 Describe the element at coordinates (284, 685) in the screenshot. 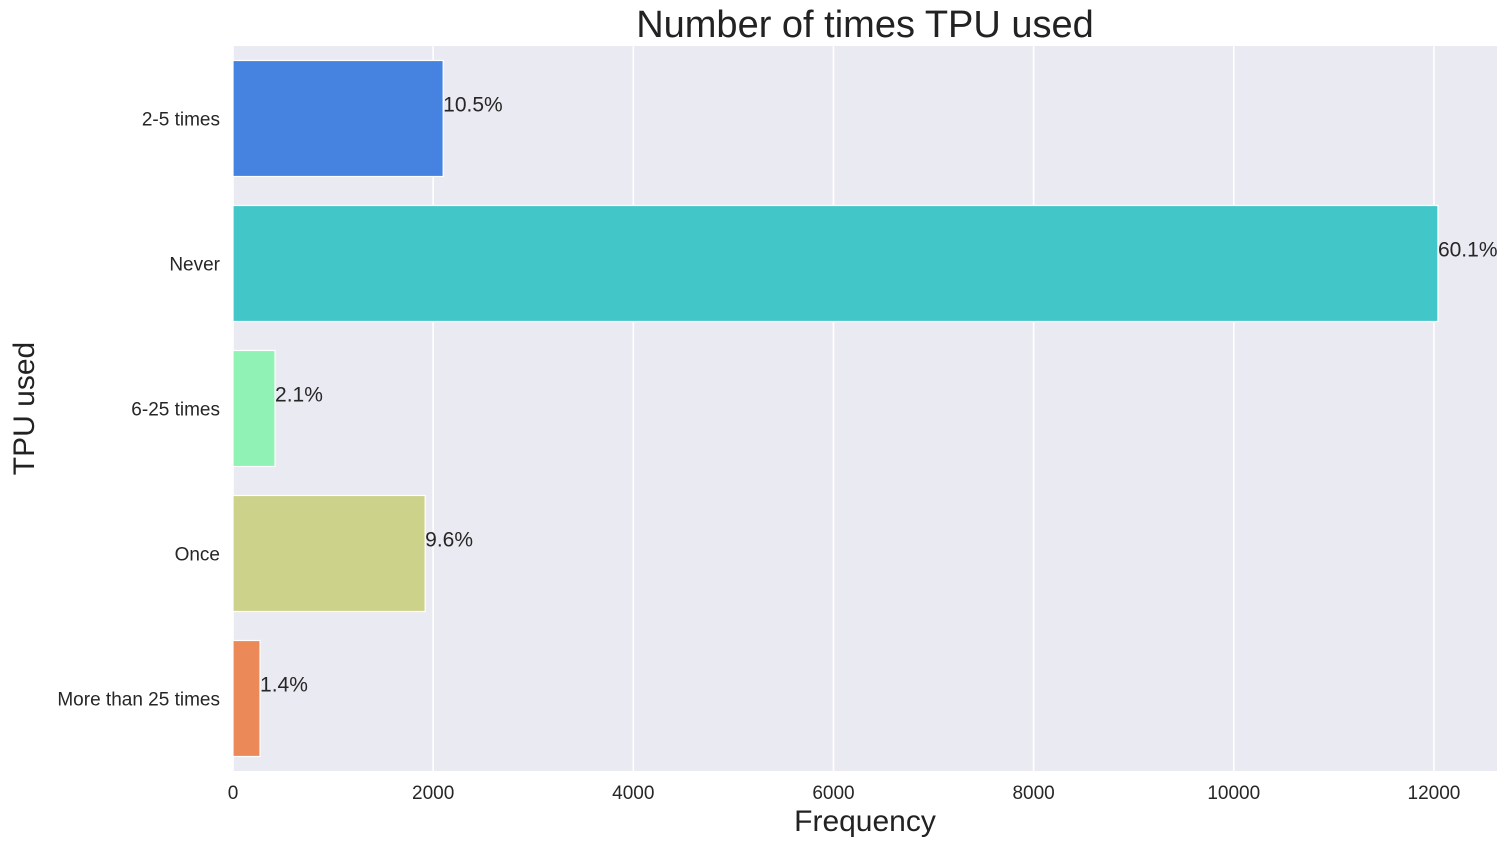

I see `data-label: 1.4%` at that location.